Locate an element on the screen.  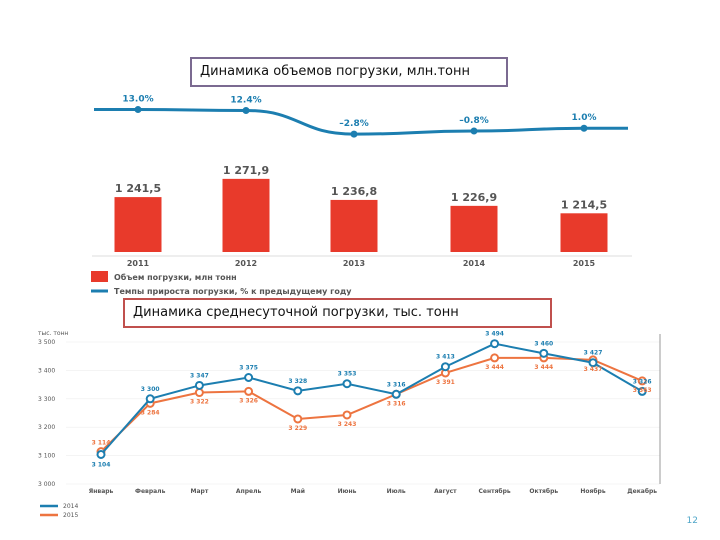
x-tick-Март: Март is located at coordinates (200, 491).